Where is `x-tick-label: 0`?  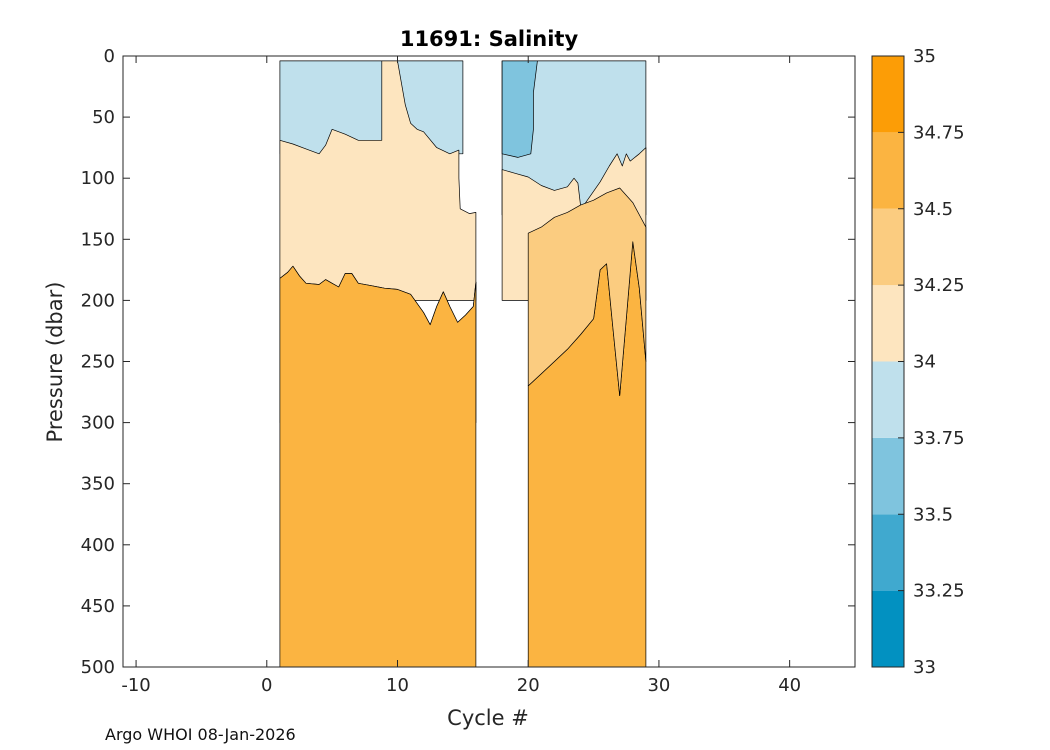
x-tick-label: 0 is located at coordinates (266, 685).